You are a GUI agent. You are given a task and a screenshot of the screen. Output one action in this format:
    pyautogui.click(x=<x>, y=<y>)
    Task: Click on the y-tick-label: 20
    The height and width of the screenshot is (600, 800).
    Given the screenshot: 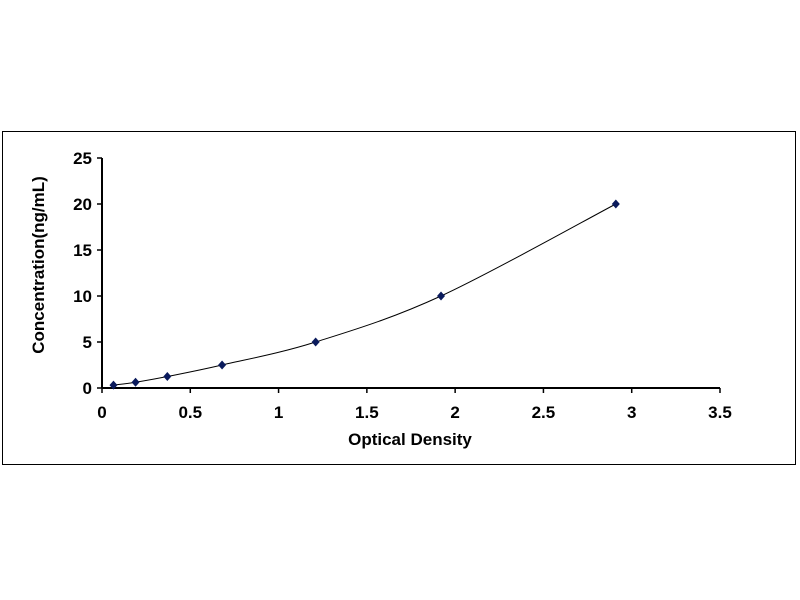 What is the action you would take?
    pyautogui.click(x=82, y=204)
    